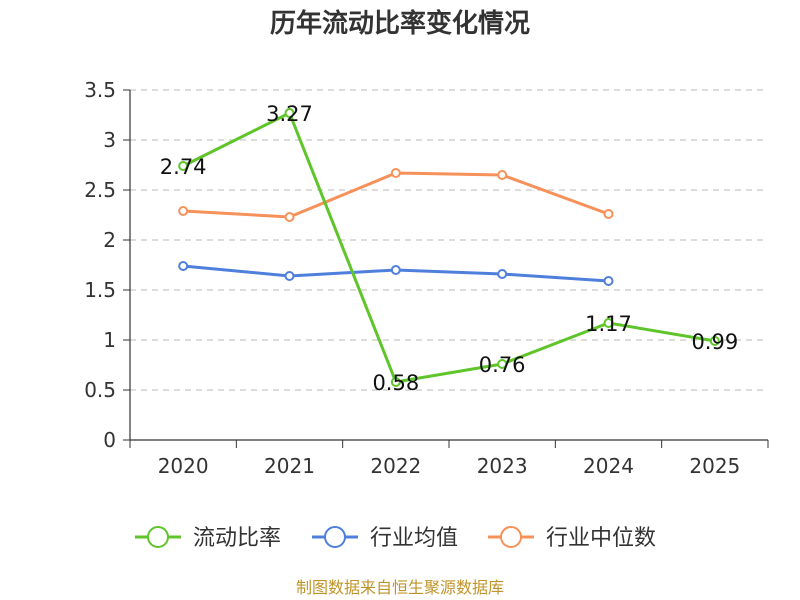 The width and height of the screenshot is (800, 600). I want to click on y-tick-label: 2, so click(109, 240).